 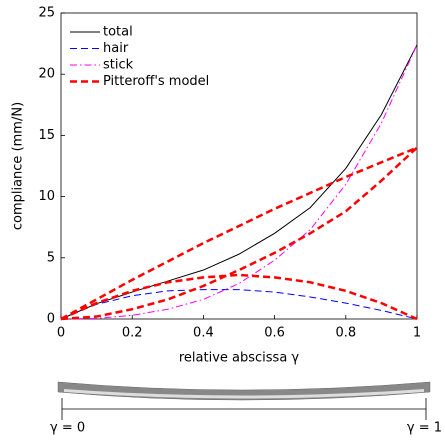 What do you see at coordinates (51, 257) in the screenshot?
I see `y-tick-label: 5` at bounding box center [51, 257].